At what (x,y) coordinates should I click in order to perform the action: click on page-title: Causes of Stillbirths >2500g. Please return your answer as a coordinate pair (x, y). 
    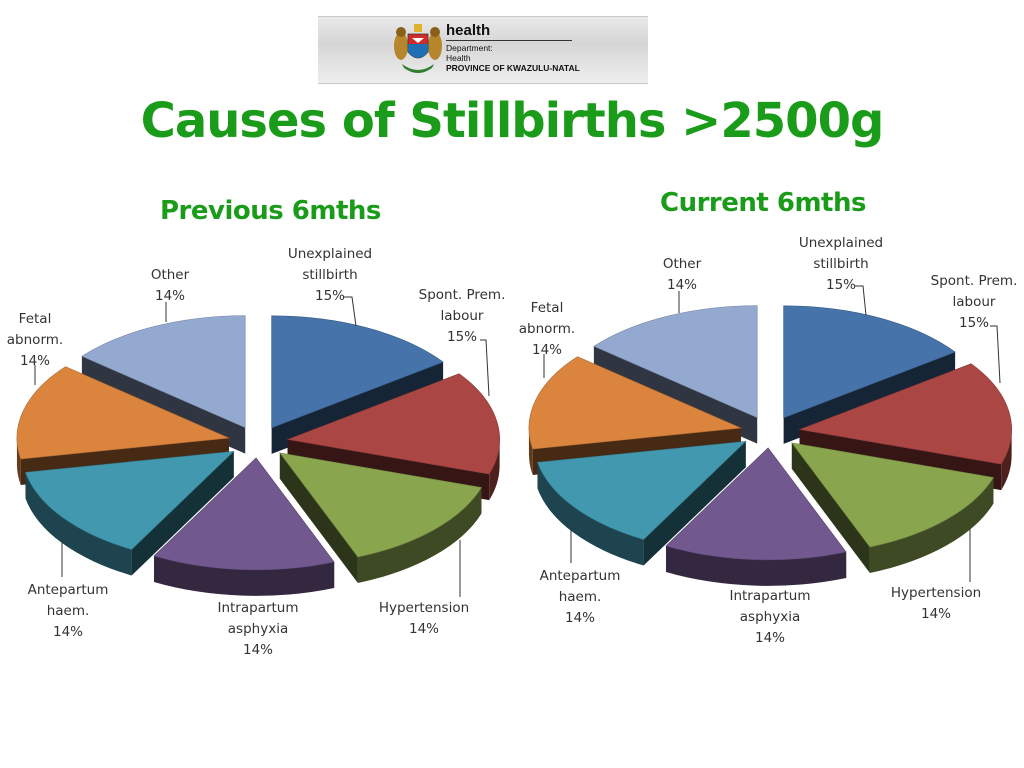
    Looking at the image, I should click on (512, 121).